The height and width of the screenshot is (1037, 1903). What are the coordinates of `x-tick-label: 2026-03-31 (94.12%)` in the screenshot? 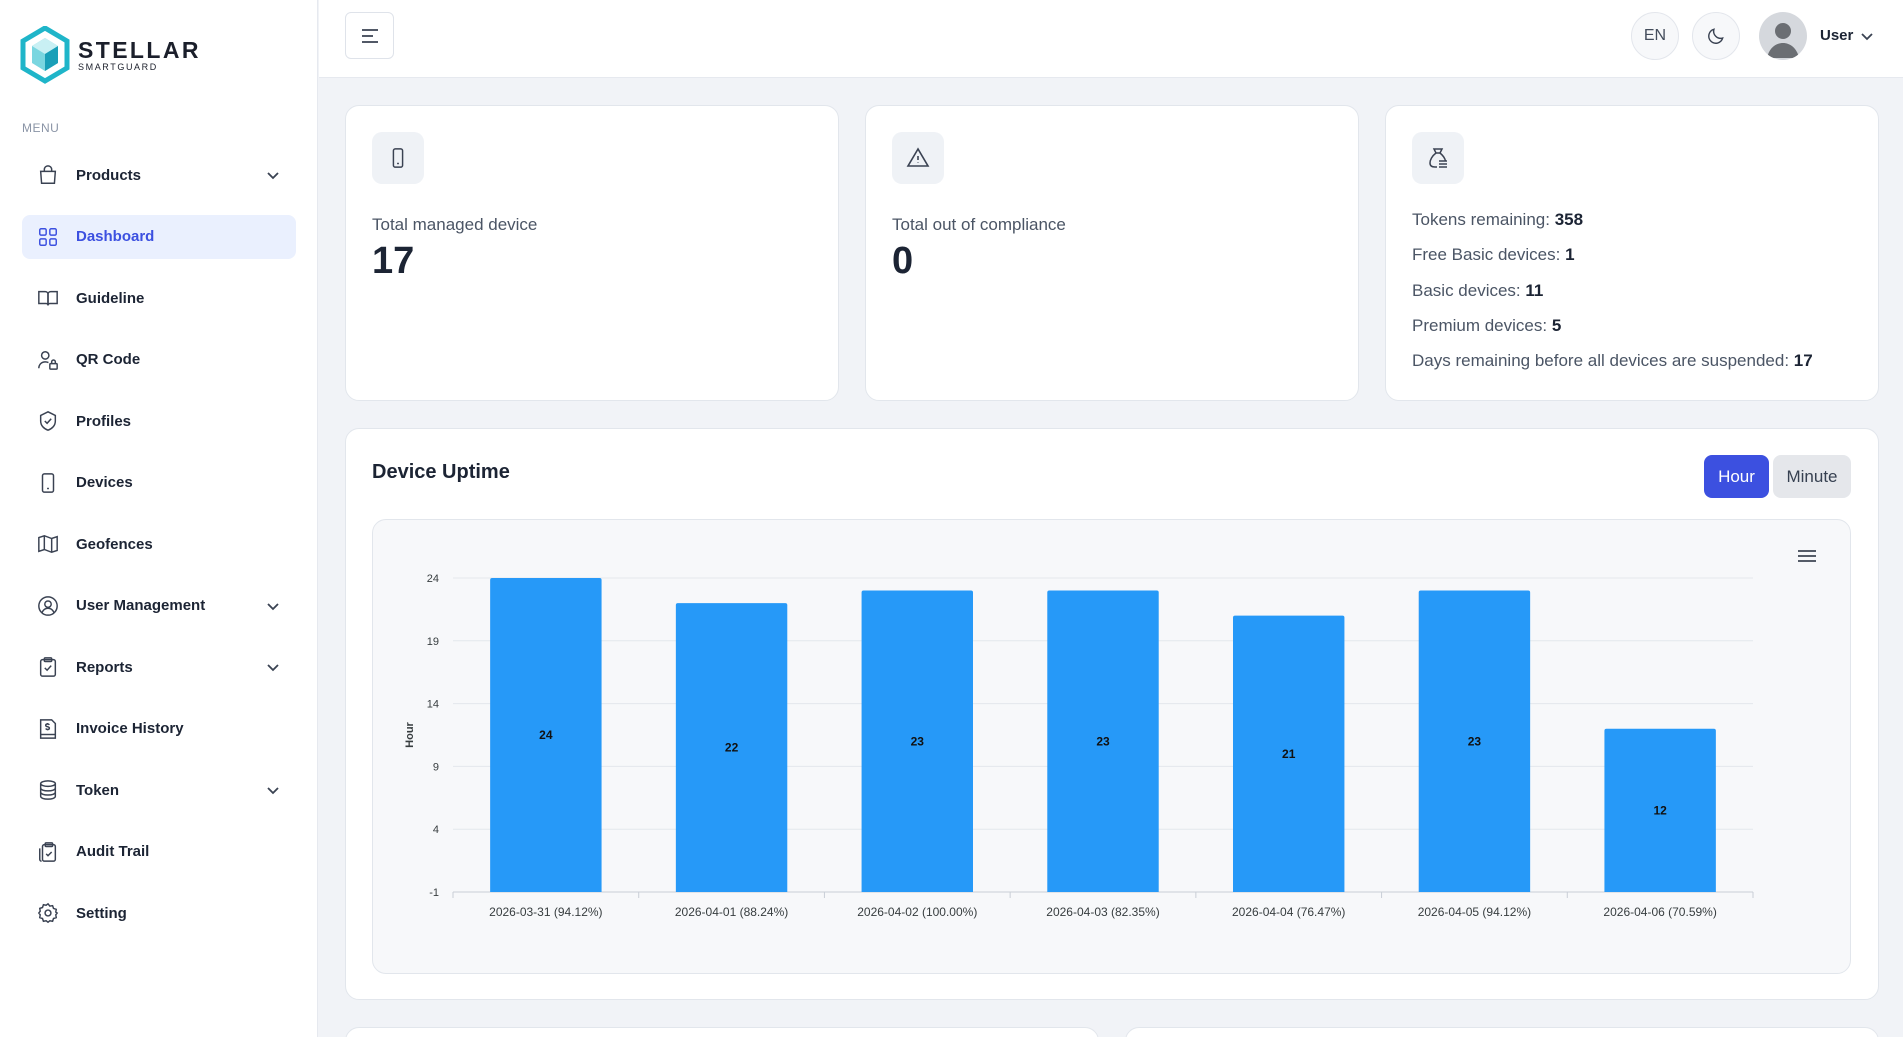 It's located at (545, 912).